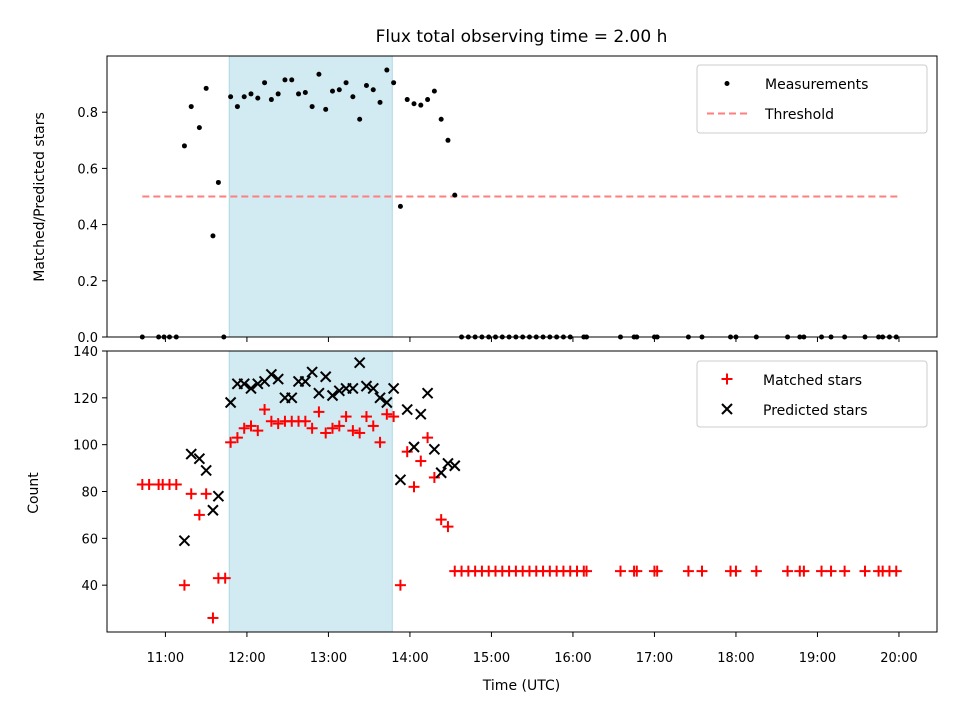 The image size is (960, 720). What do you see at coordinates (87, 226) in the screenshot?
I see `top-y-tick-label: 0.4` at bounding box center [87, 226].